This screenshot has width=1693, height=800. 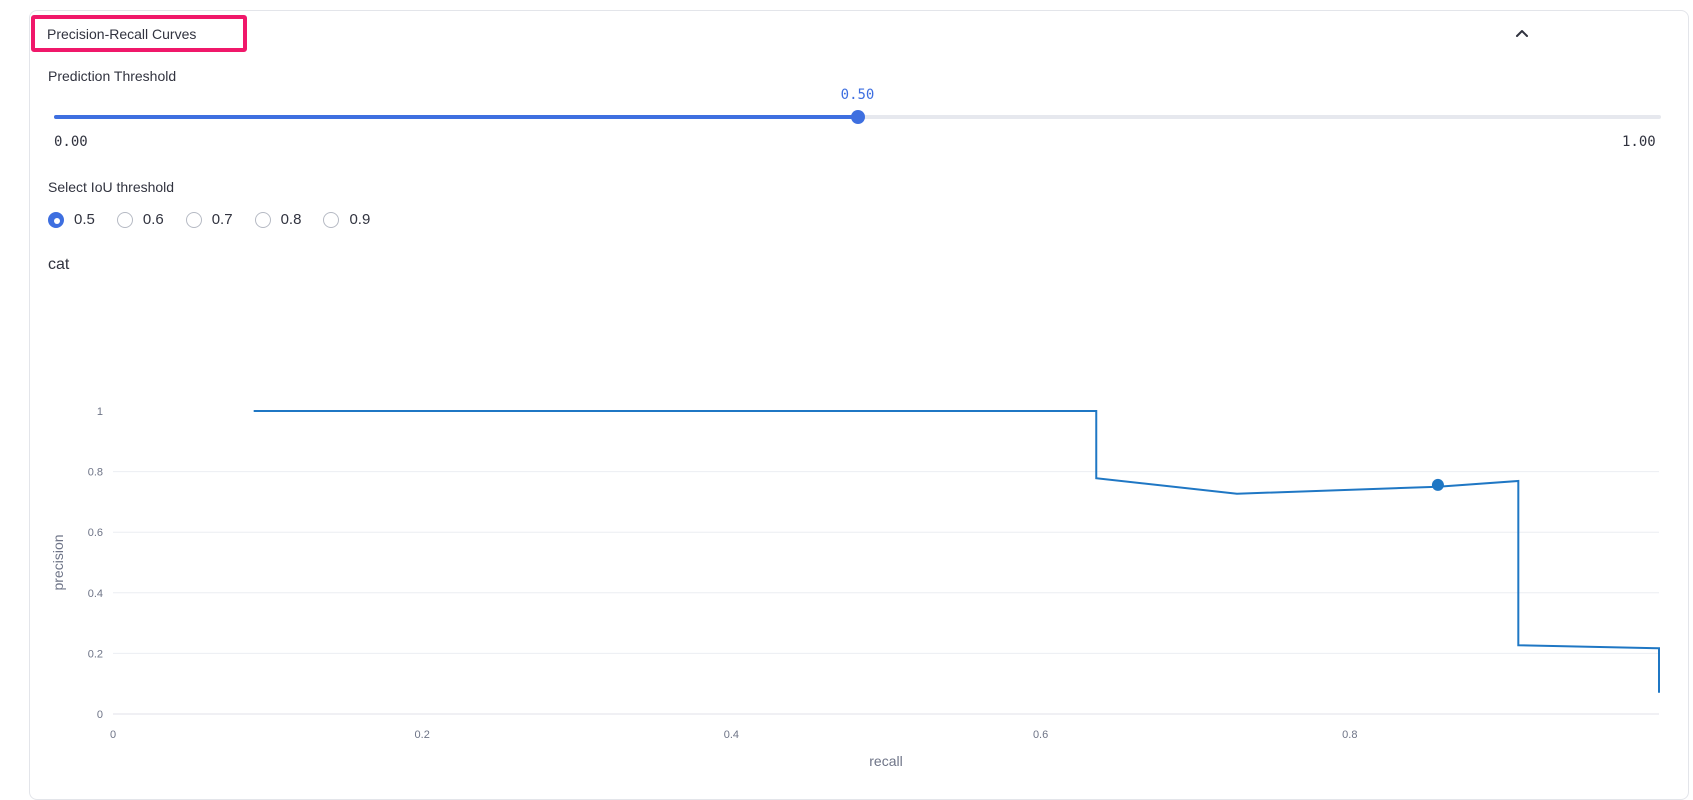 I want to click on y-tick-label: 0.2, so click(x=95, y=654).